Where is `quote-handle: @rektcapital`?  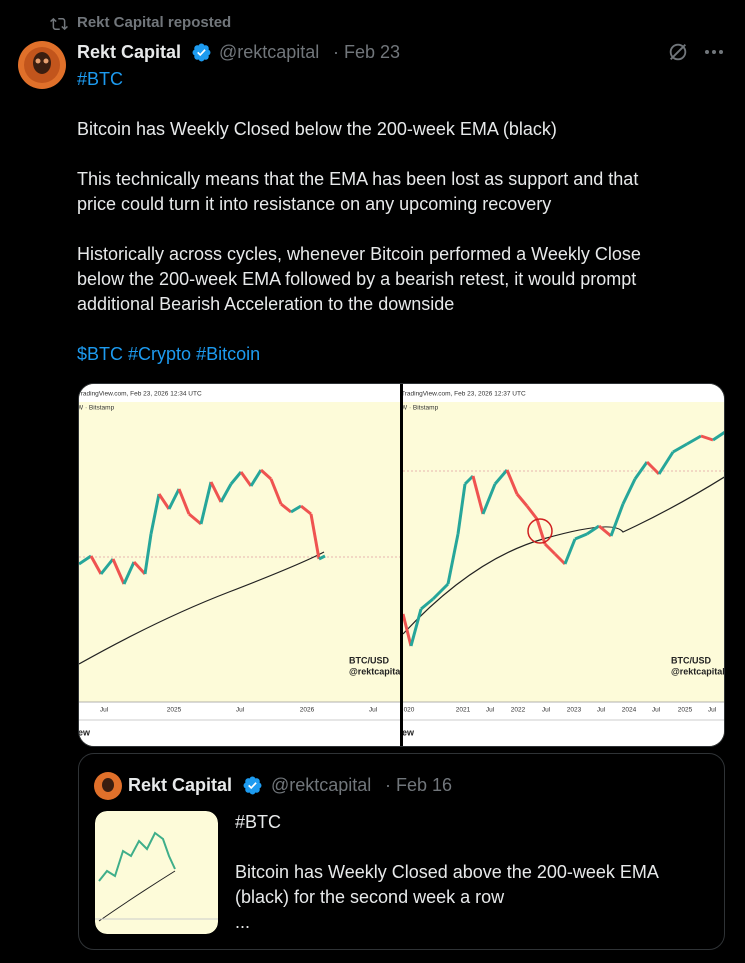 quote-handle: @rektcapital is located at coordinates (321, 785).